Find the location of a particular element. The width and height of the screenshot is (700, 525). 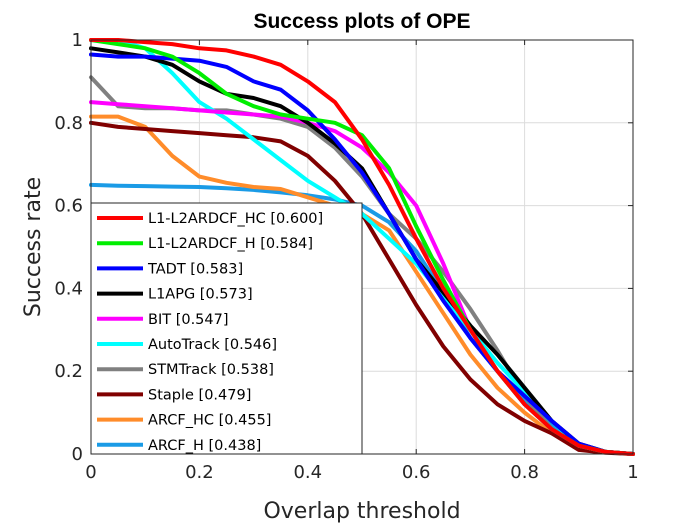

x-tick-label: 0.2 is located at coordinates (199, 472).